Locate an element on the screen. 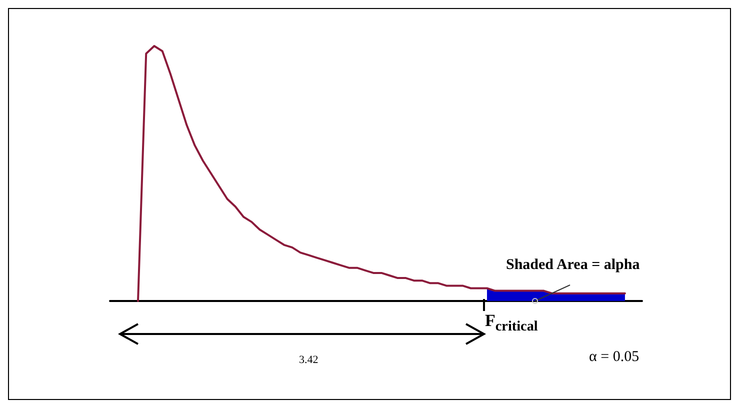  text: 3.42 is located at coordinates (308, 360).